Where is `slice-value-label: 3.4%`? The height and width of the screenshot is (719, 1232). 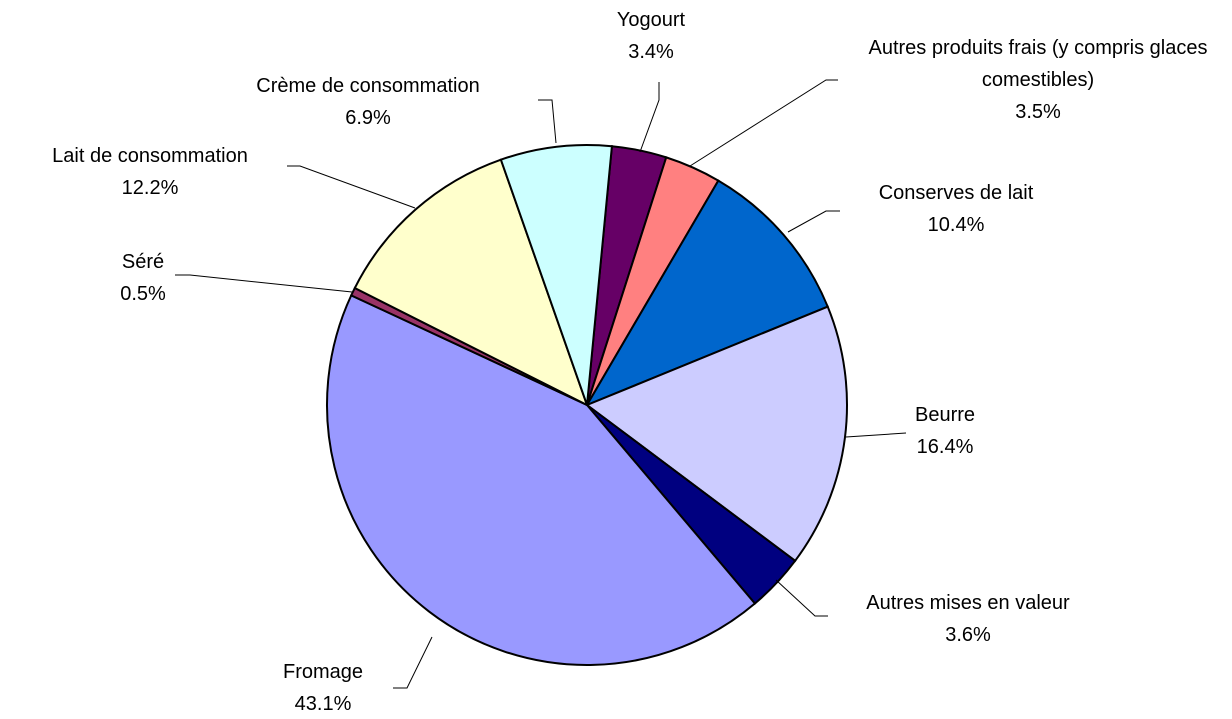
slice-value-label: 3.4% is located at coordinates (651, 52).